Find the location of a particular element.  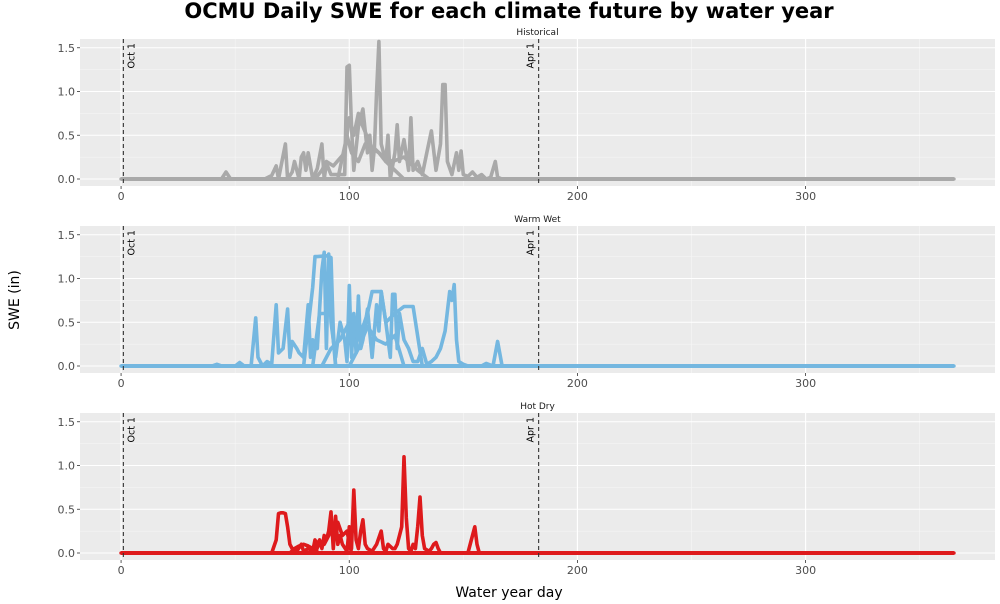

x-axis-label: Water year day is located at coordinates (508, 592).